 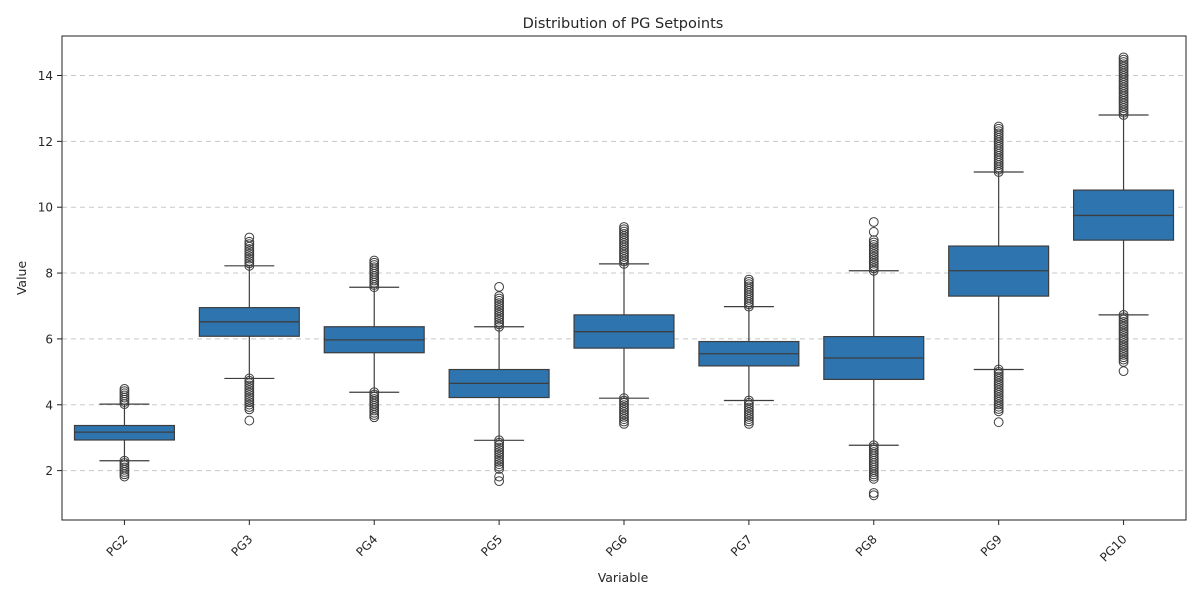 I want to click on box-pg5, so click(x=499, y=384).